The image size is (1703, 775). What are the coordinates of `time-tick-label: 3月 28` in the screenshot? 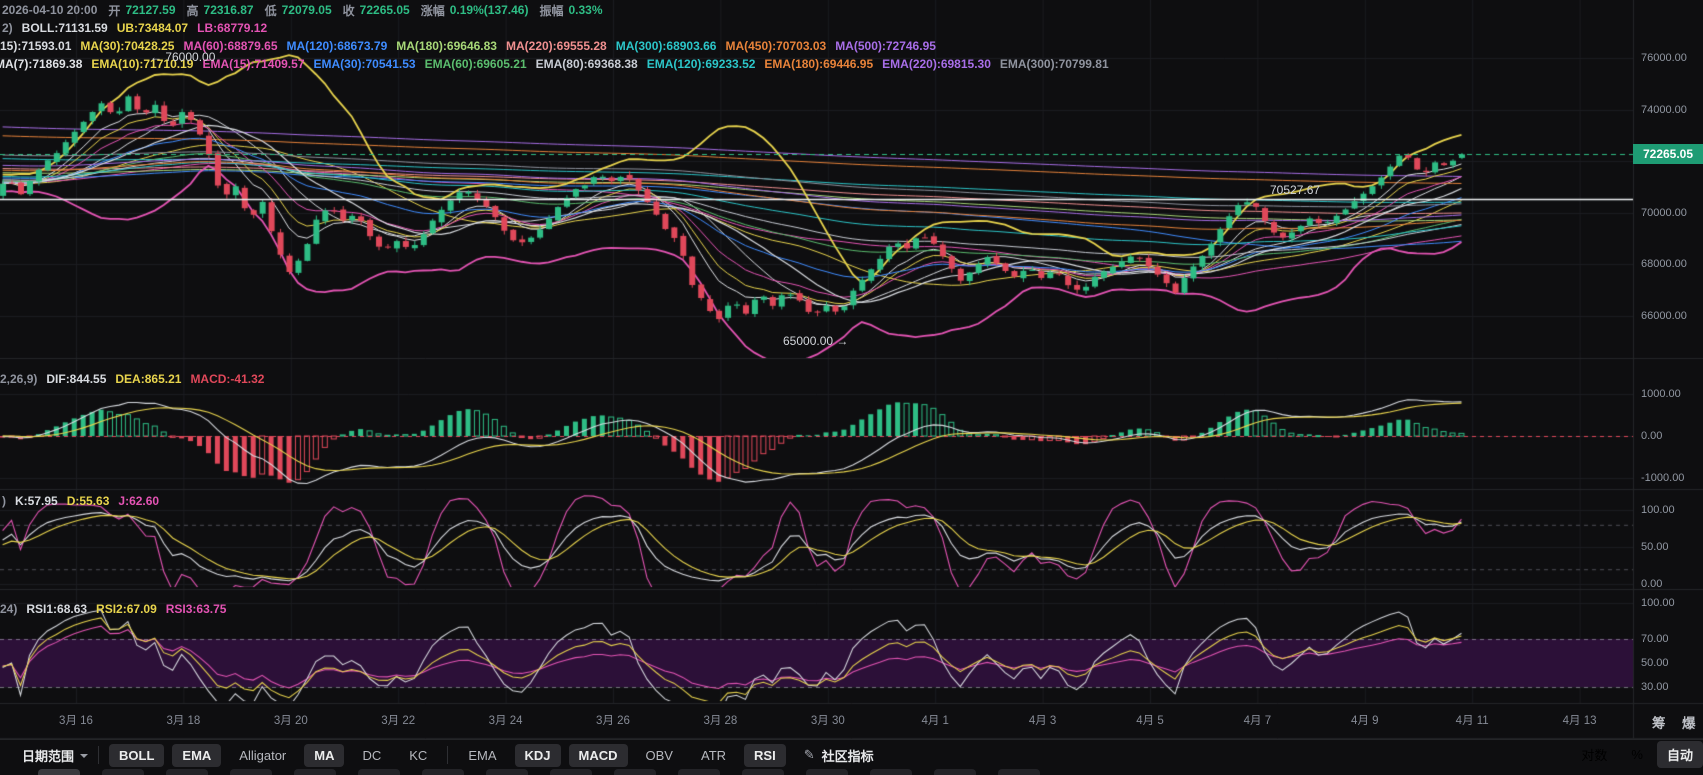 It's located at (720, 721).